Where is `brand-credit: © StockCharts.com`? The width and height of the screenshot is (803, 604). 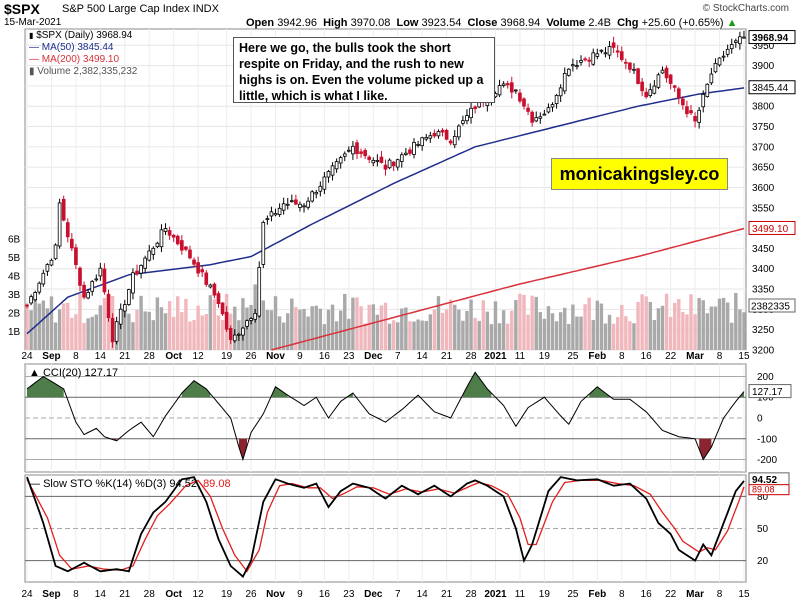 brand-credit: © StockCharts.com is located at coordinates (745, 8).